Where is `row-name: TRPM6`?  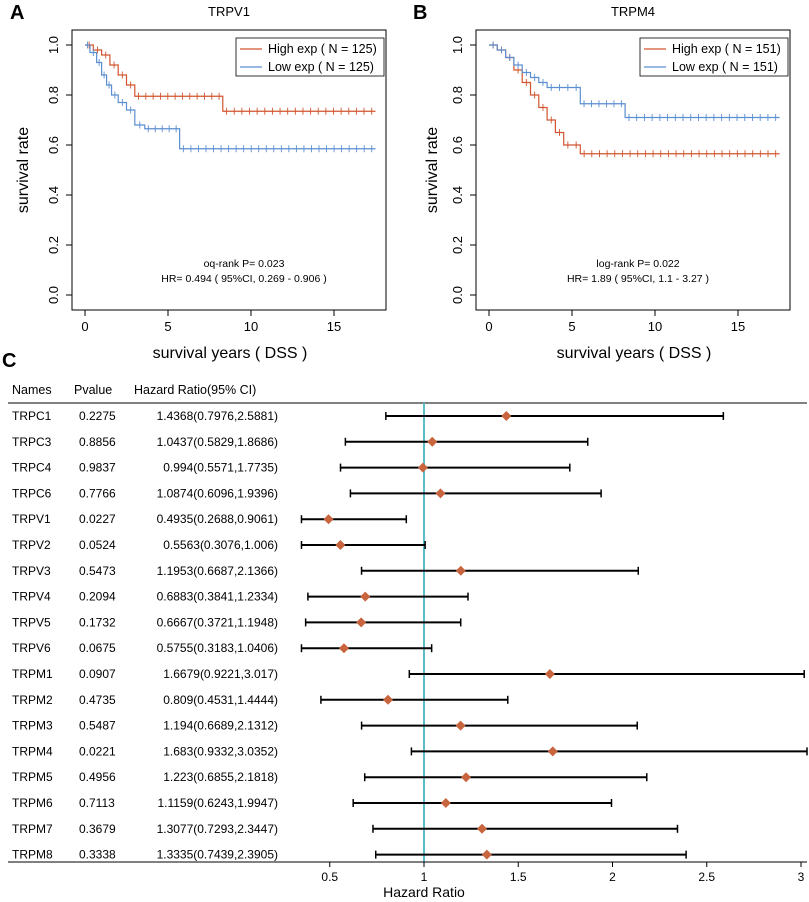 row-name: TRPM6 is located at coordinates (32, 803).